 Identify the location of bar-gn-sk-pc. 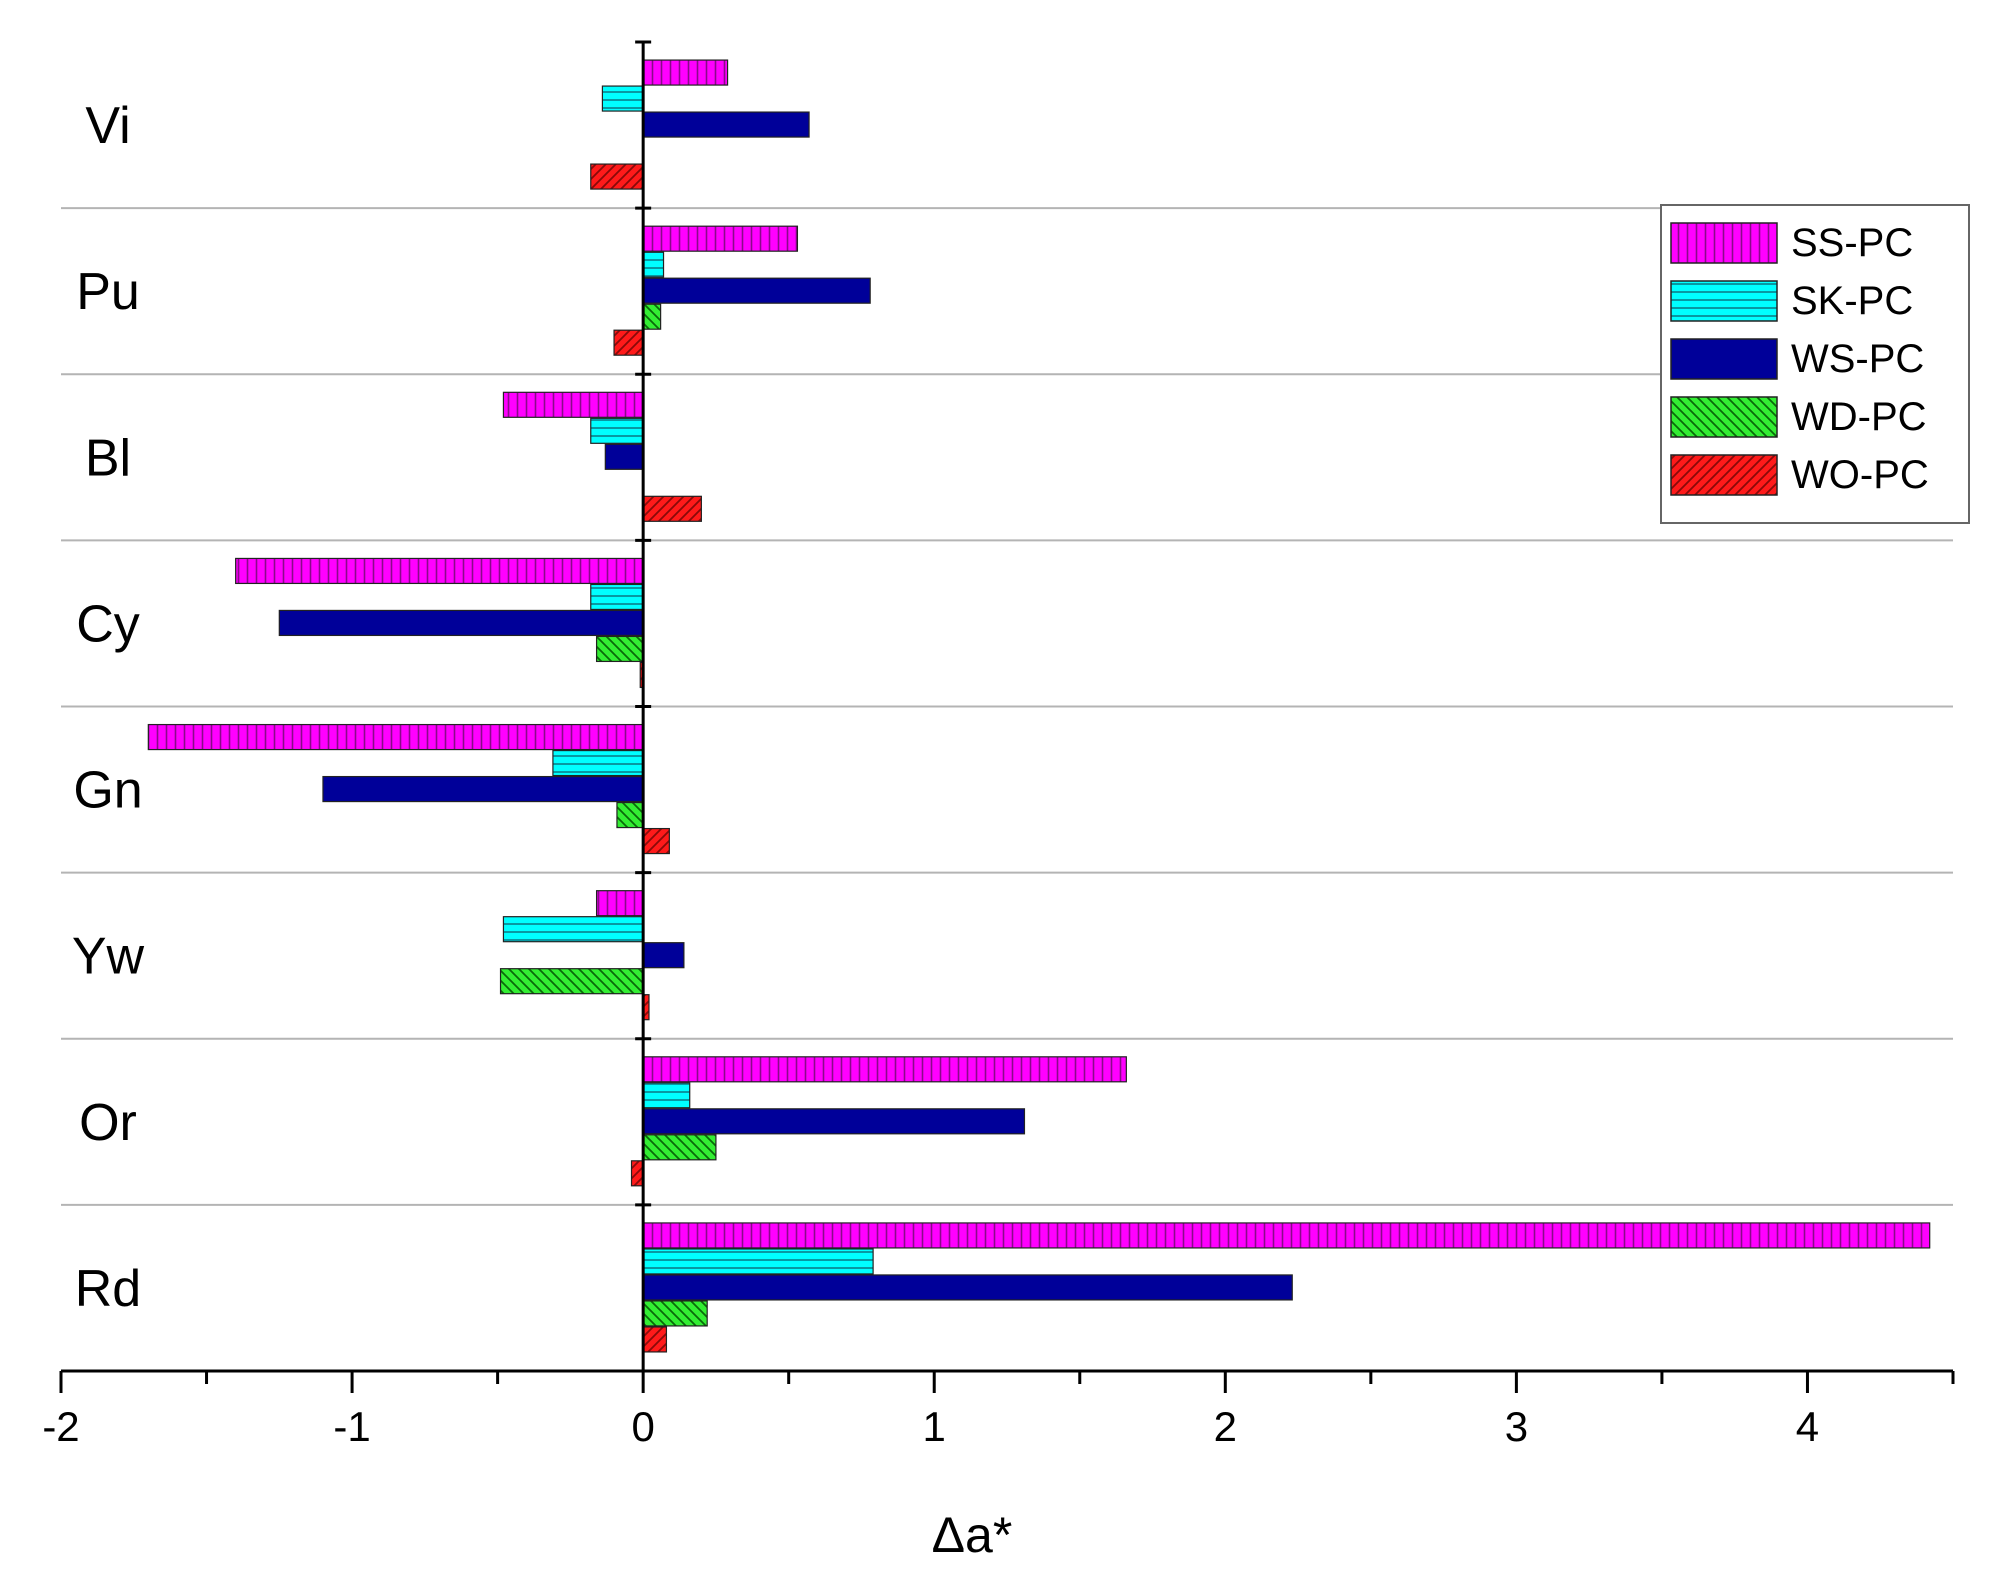
(598, 763).